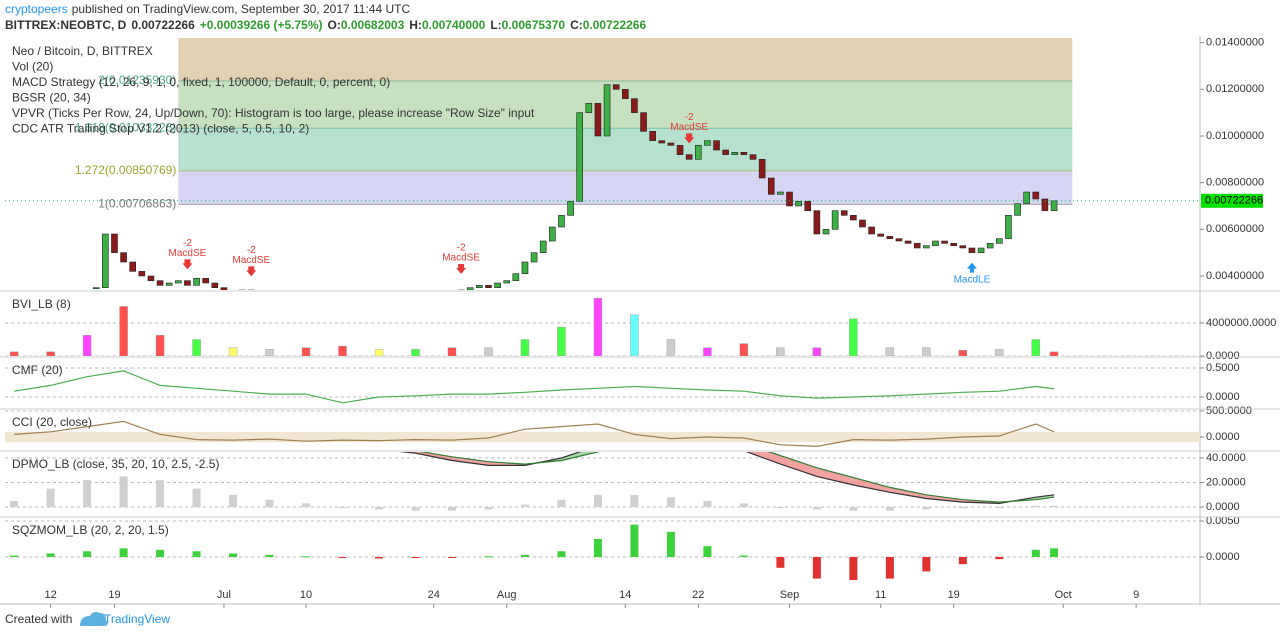  What do you see at coordinates (1235, 43) in the screenshot?
I see `y-tick-label: 0.01400000` at bounding box center [1235, 43].